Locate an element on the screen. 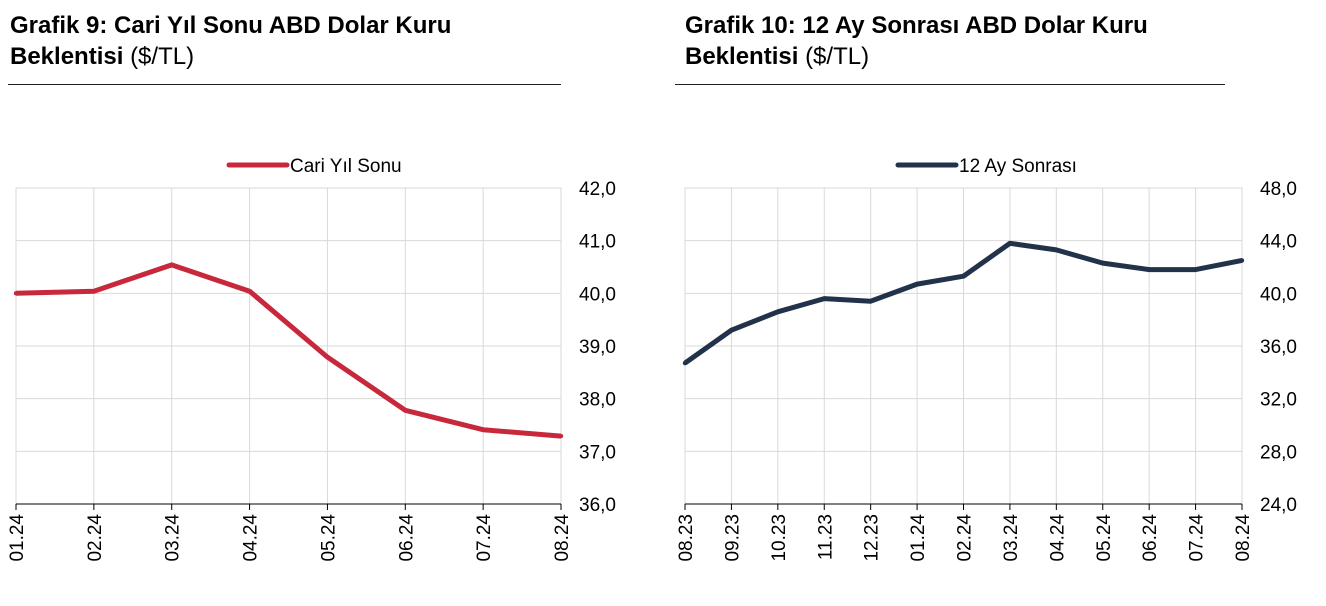 Image resolution: width=1326 pixels, height=606 pixels. chart-title-line1: Grafik 10: 12 Ay Sonrası ABD Dolar Kuru is located at coordinates (916, 25).